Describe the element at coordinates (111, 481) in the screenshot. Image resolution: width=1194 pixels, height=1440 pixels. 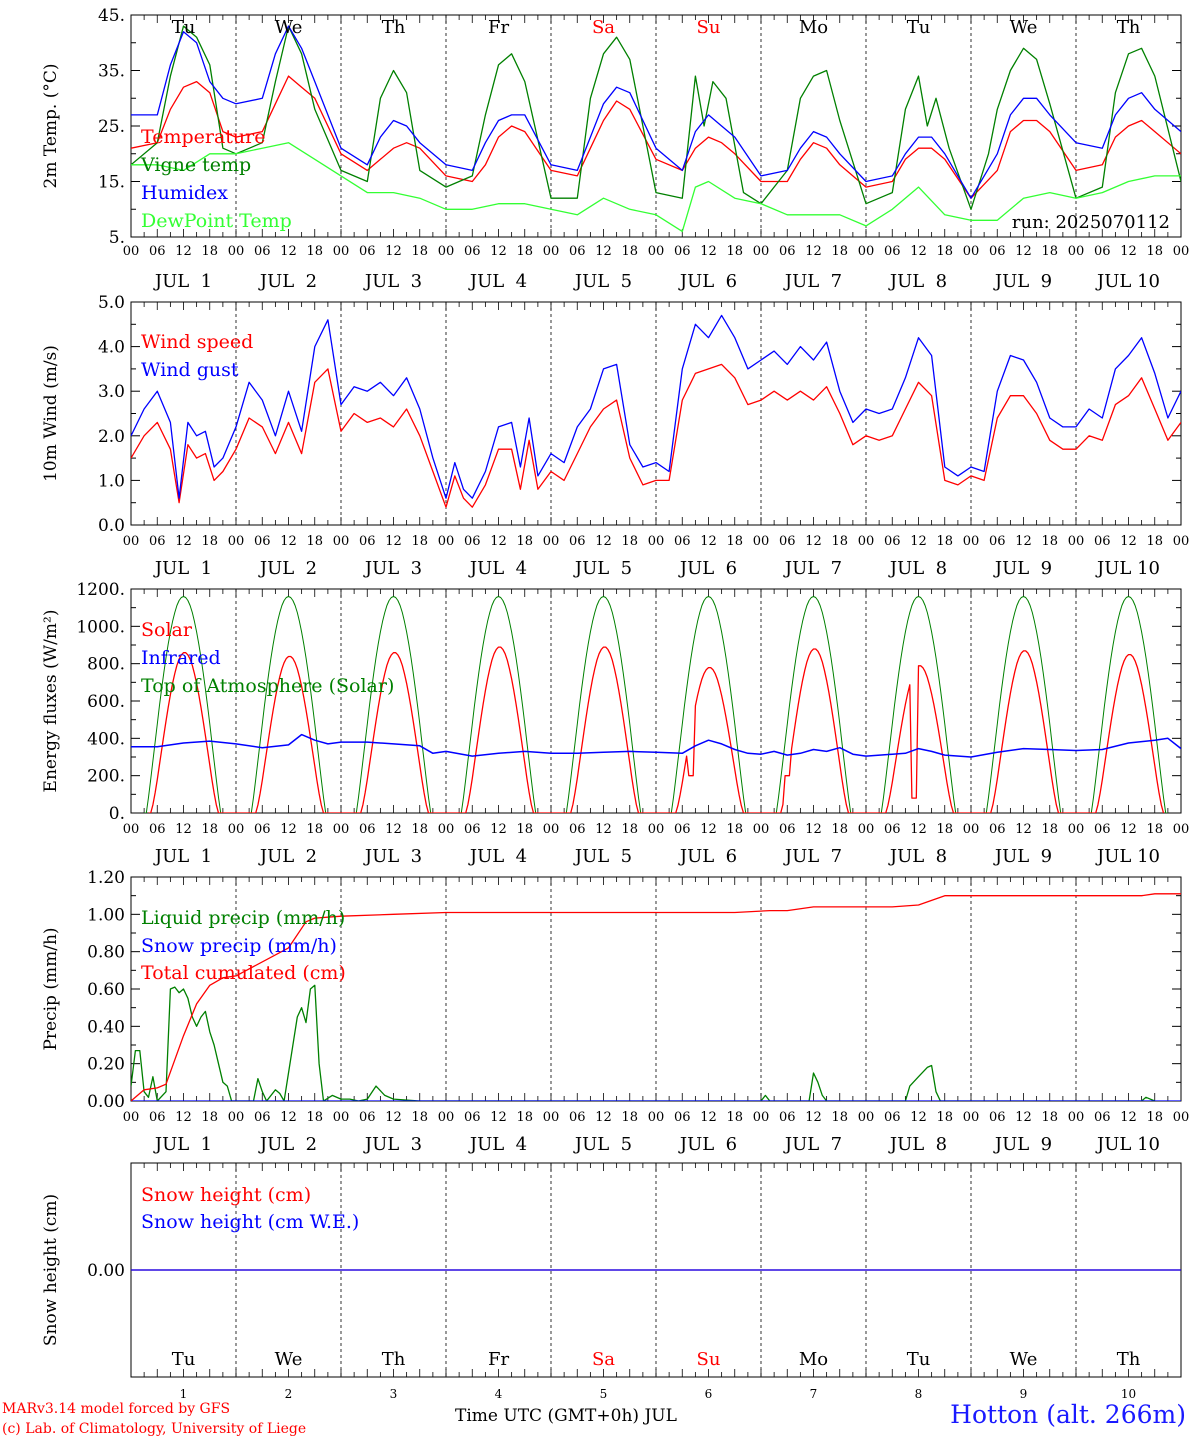
I see `y-tick-label: 1.0` at that location.